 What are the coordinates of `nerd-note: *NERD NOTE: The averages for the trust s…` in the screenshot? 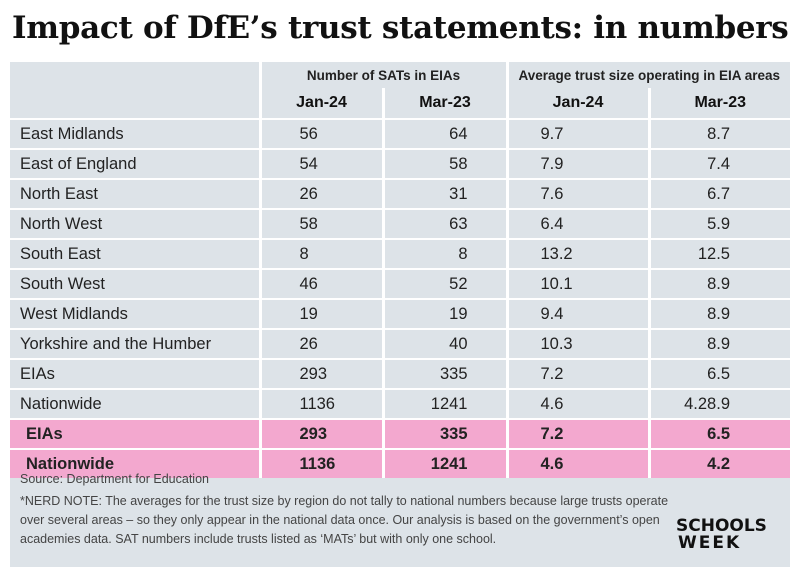 It's located at (344, 520).